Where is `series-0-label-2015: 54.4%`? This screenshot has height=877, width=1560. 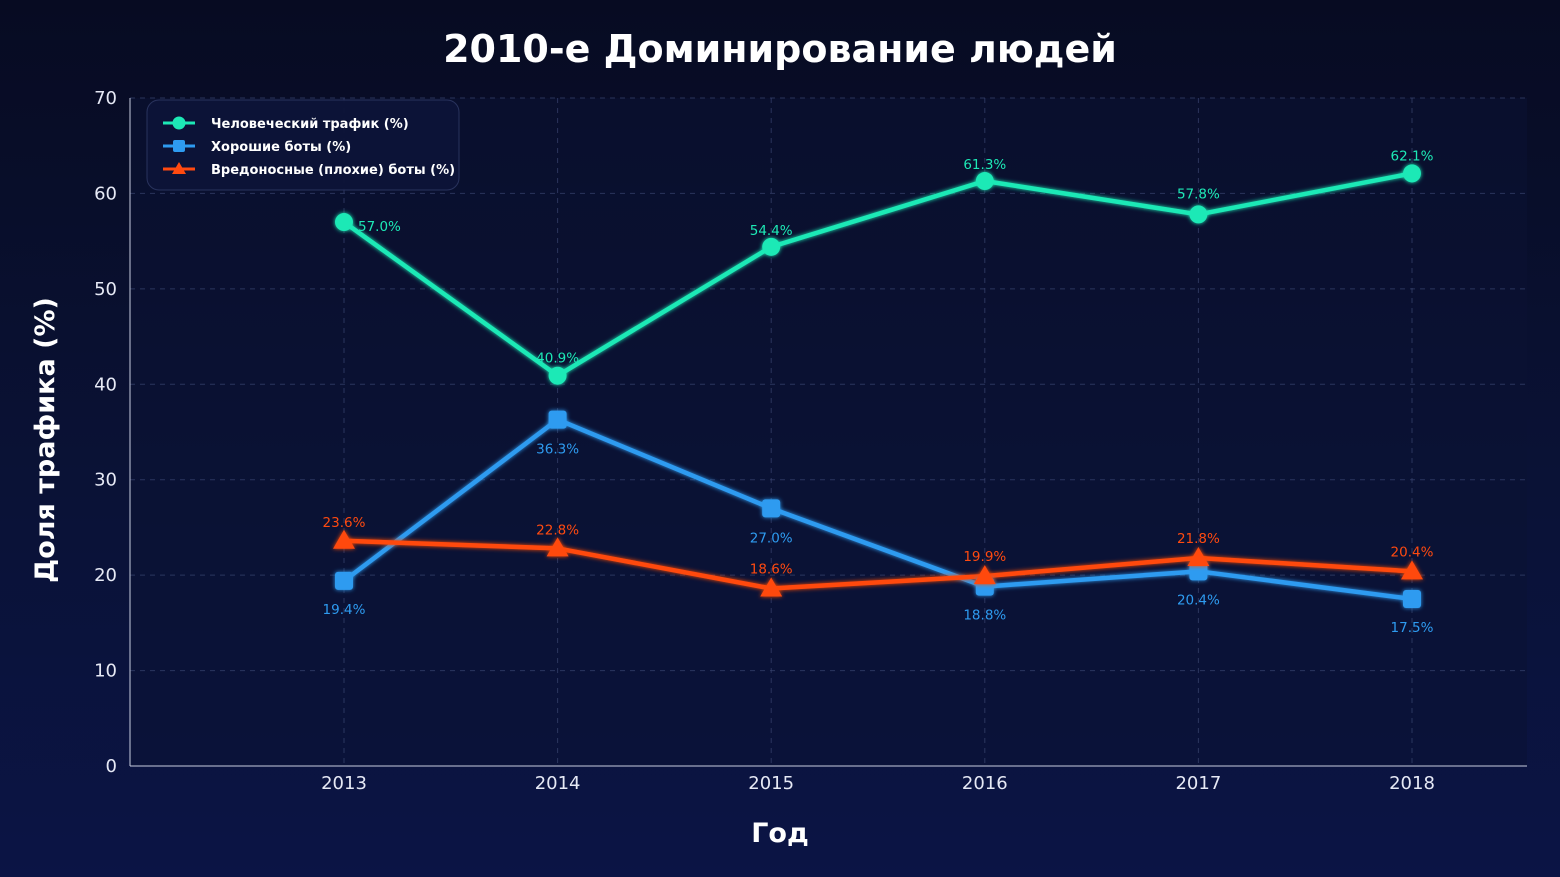 series-0-label-2015: 54.4% is located at coordinates (771, 231).